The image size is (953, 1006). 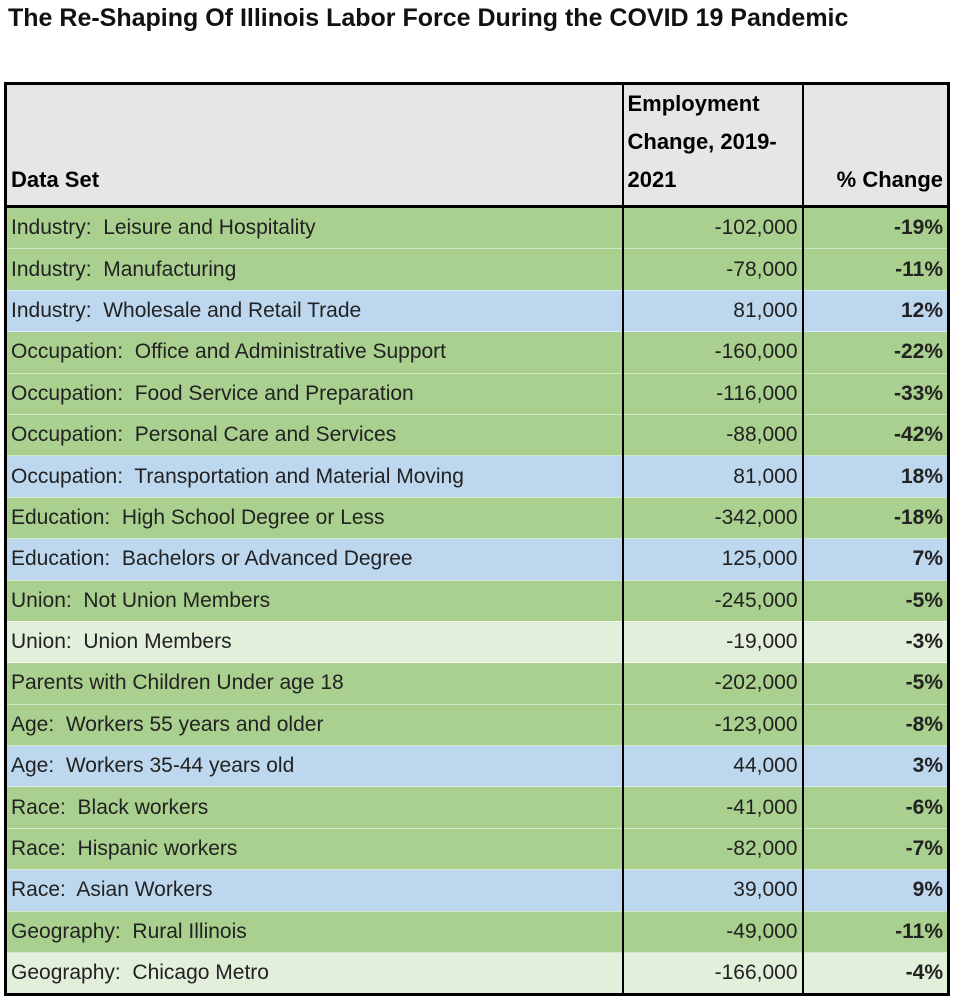 What do you see at coordinates (875, 311) in the screenshot?
I see `percent-cell: 12%` at bounding box center [875, 311].